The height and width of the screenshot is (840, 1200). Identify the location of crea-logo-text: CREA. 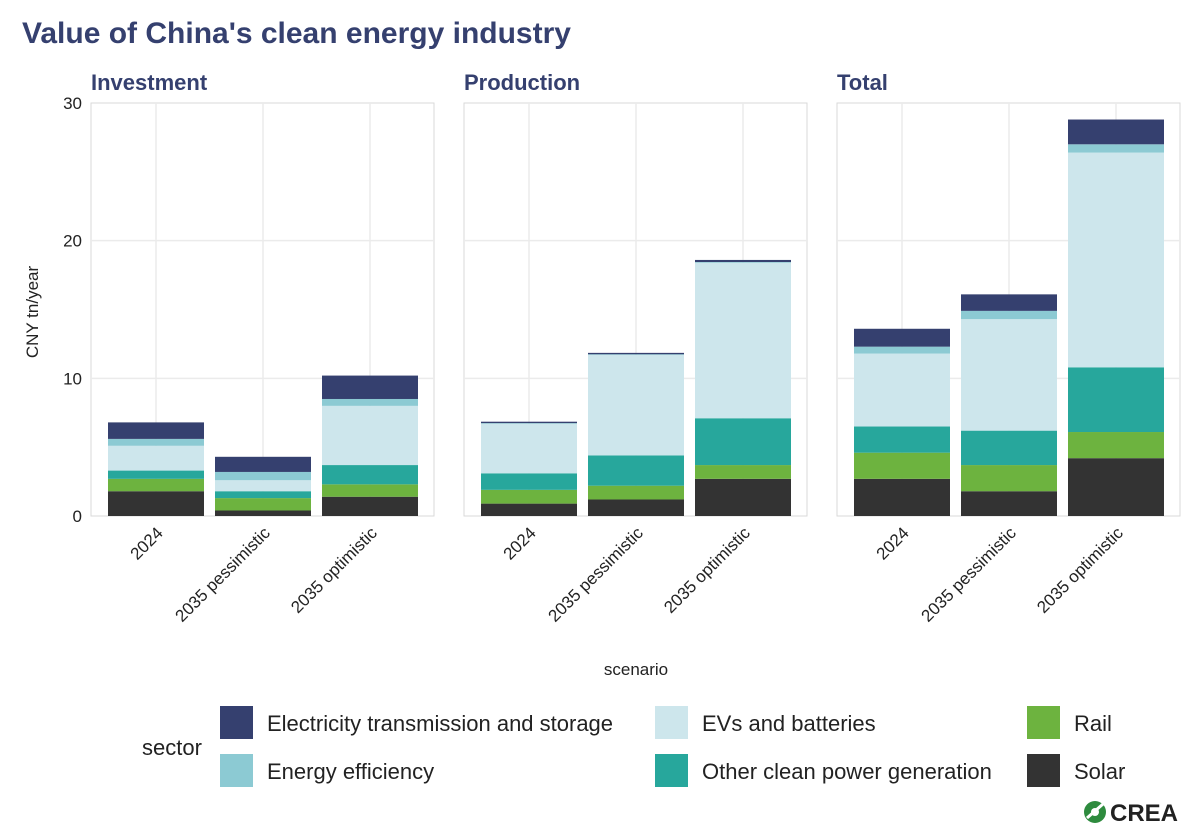
(1144, 813).